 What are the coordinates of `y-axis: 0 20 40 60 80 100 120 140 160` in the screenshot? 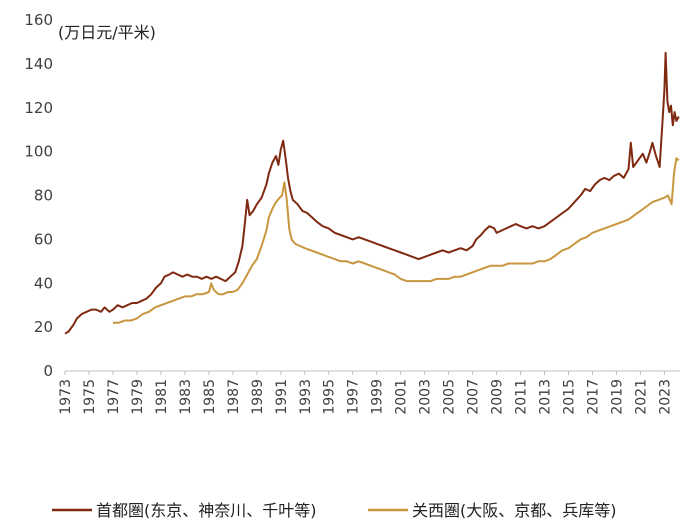 It's located at (38, 195).